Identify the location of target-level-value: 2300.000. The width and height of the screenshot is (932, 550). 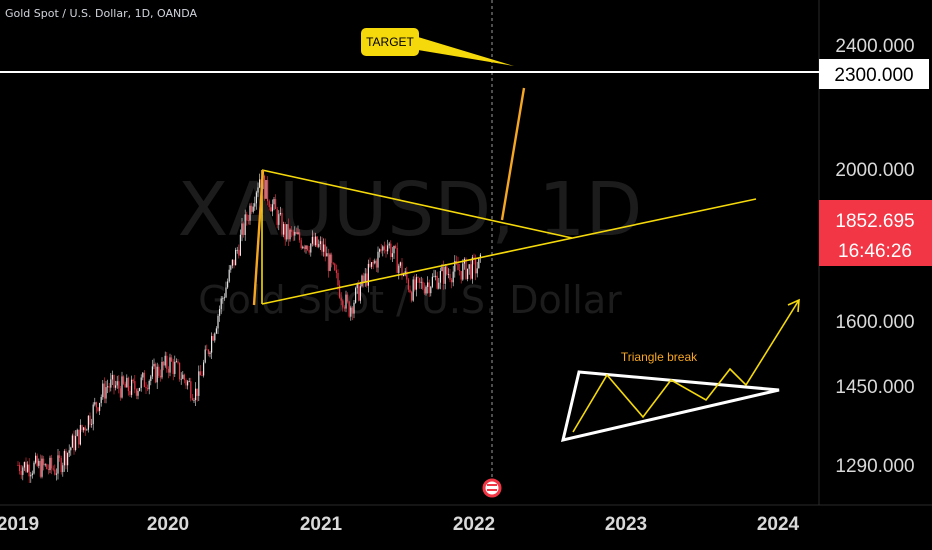
(873, 75).